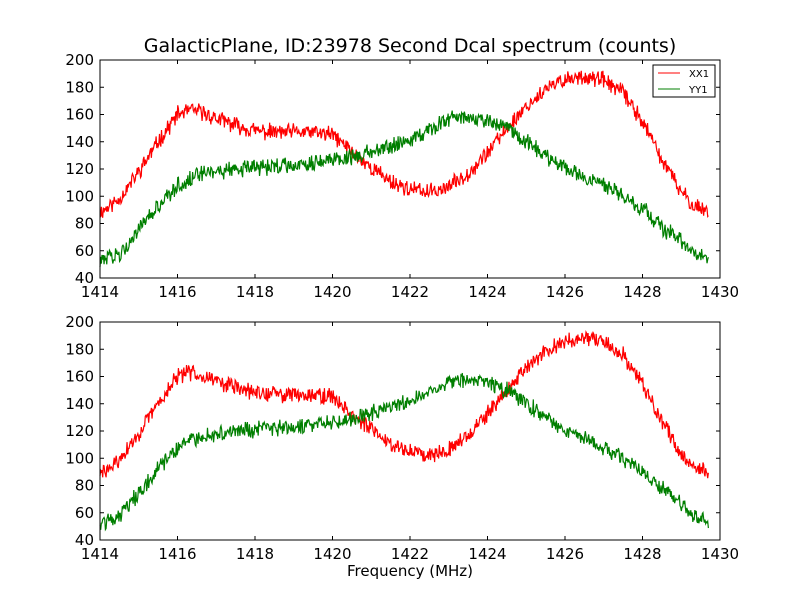  Describe the element at coordinates (410, 571) in the screenshot. I see `x-axis-label: Frequency (MHz)` at that location.